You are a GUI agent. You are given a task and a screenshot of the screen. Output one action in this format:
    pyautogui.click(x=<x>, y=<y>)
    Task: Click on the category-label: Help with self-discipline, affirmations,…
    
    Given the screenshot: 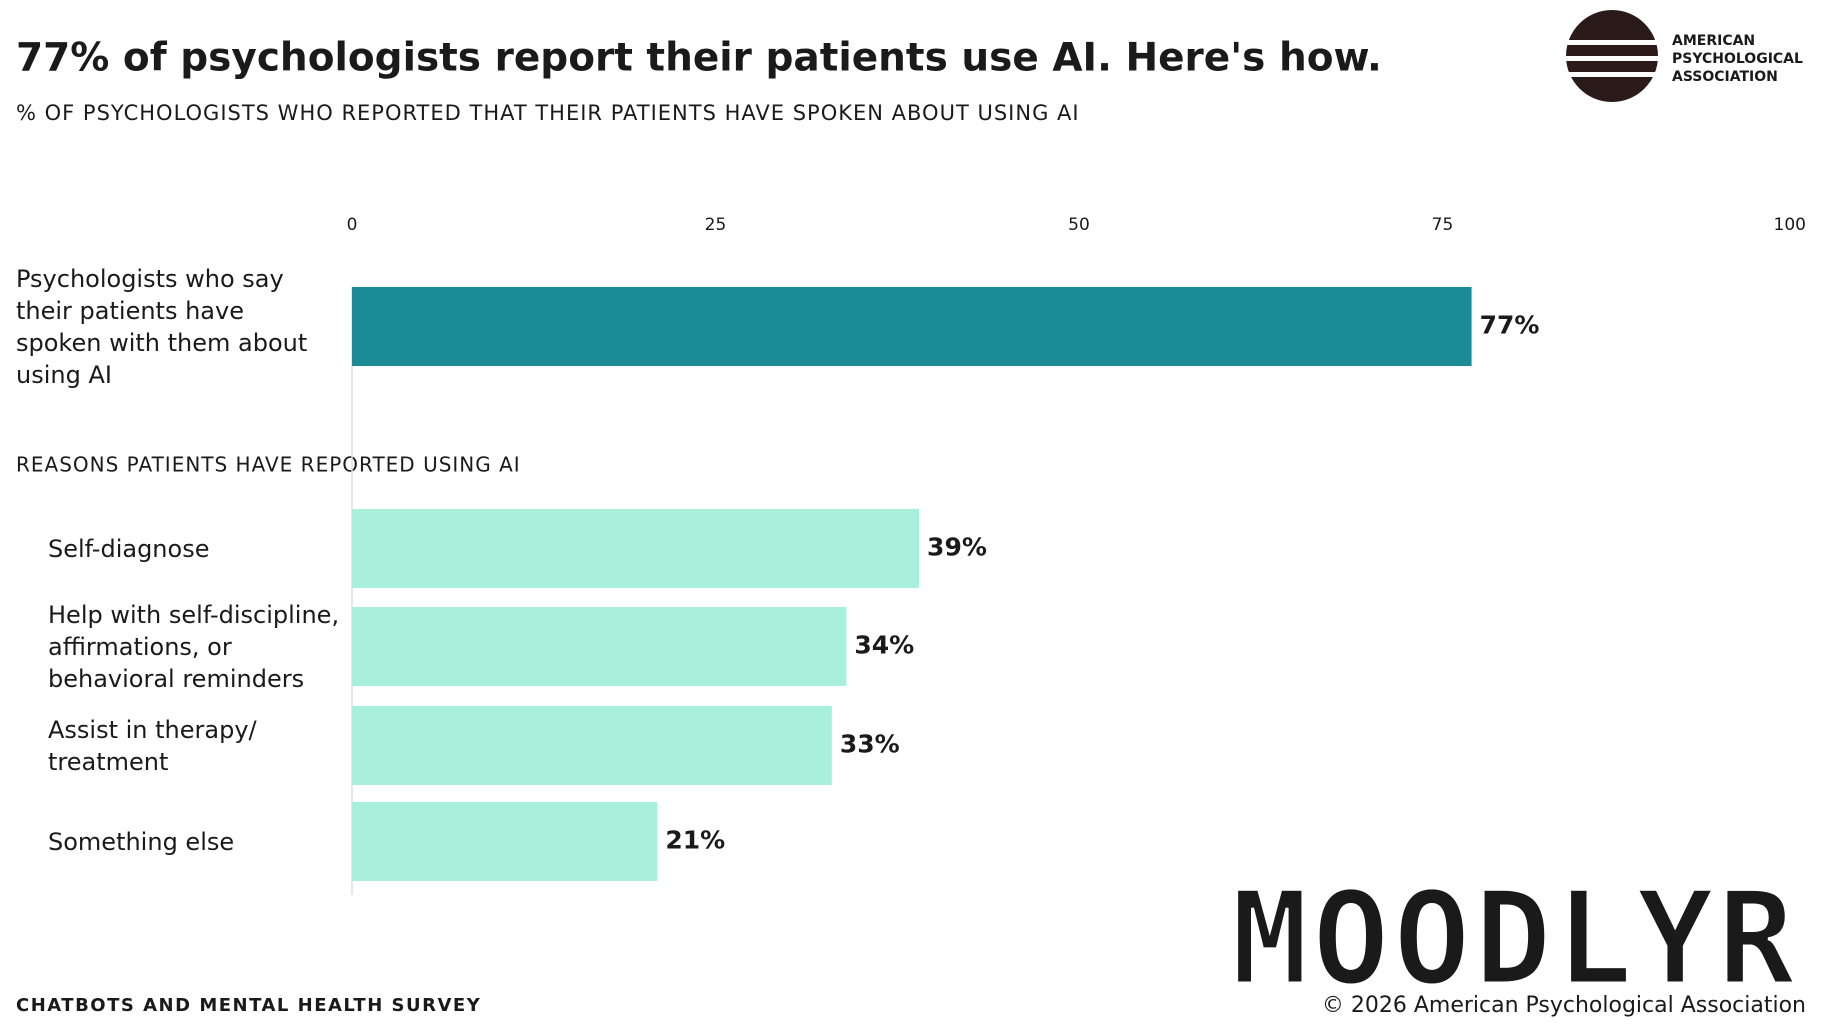 What is the action you would take?
    pyautogui.click(x=194, y=646)
    